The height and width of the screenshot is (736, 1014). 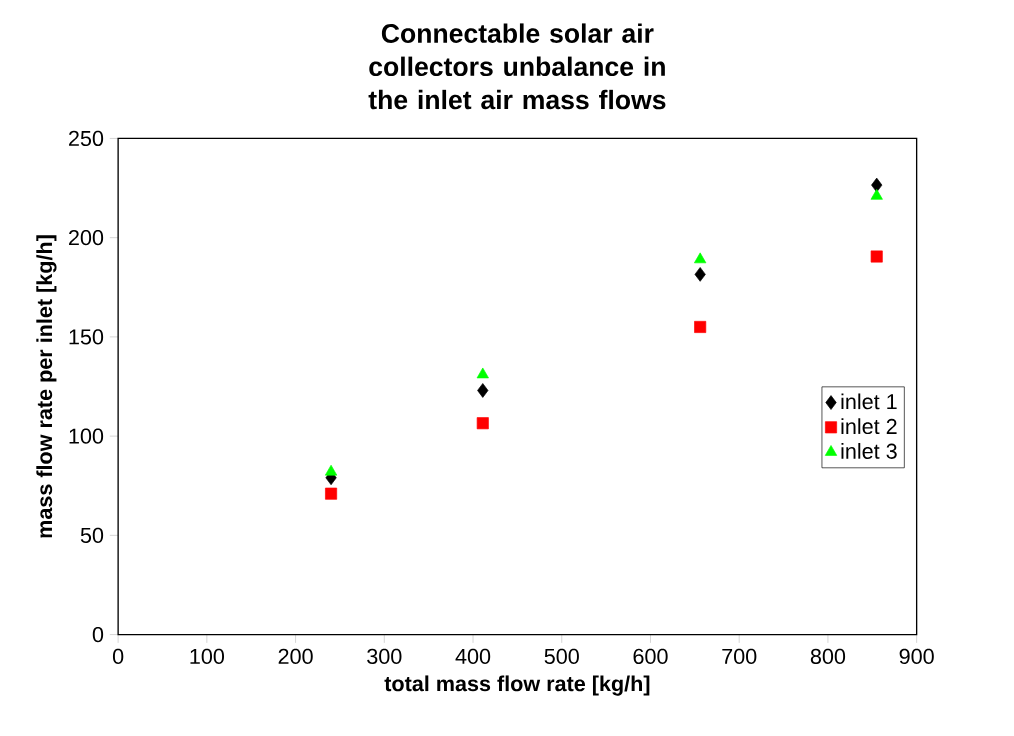 What do you see at coordinates (650, 656) in the screenshot?
I see `x-tick-label: 600` at bounding box center [650, 656].